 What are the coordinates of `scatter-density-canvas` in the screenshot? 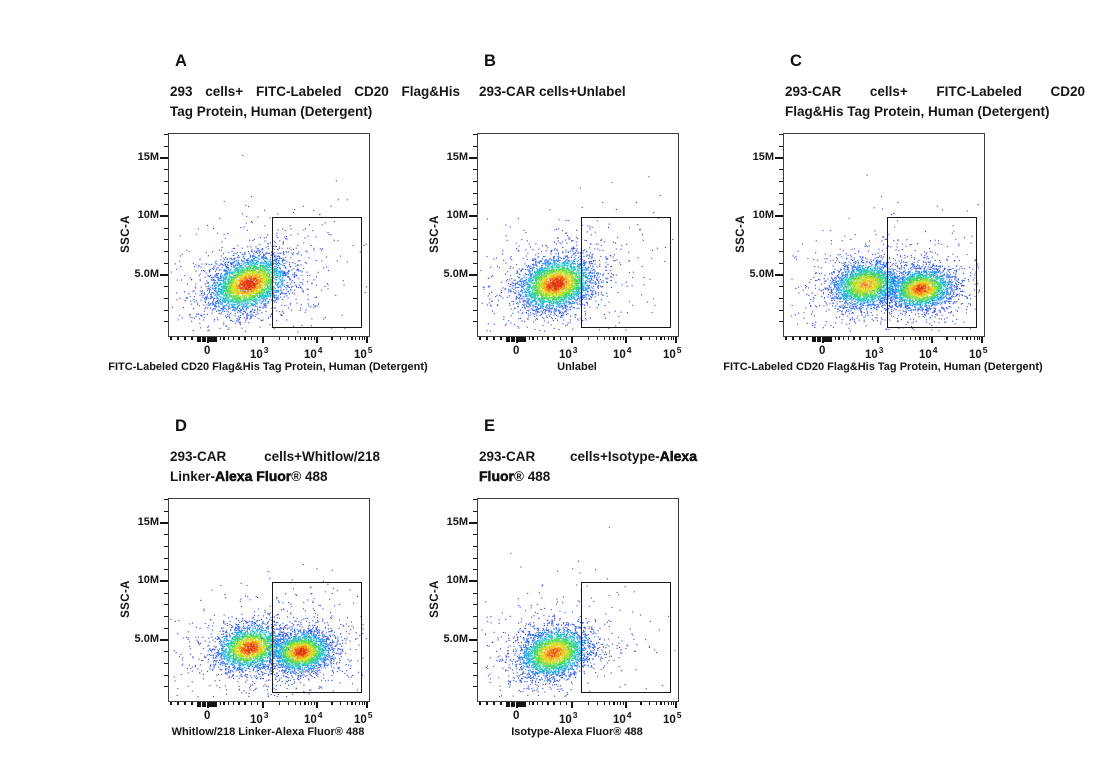 It's located at (578, 235).